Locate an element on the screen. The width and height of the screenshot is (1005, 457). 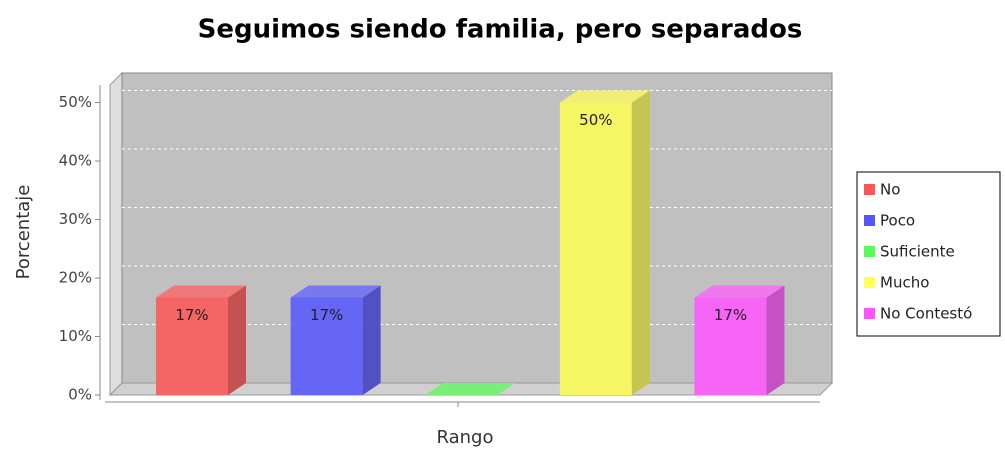
y-tick-label: 50% is located at coordinates (75, 102).